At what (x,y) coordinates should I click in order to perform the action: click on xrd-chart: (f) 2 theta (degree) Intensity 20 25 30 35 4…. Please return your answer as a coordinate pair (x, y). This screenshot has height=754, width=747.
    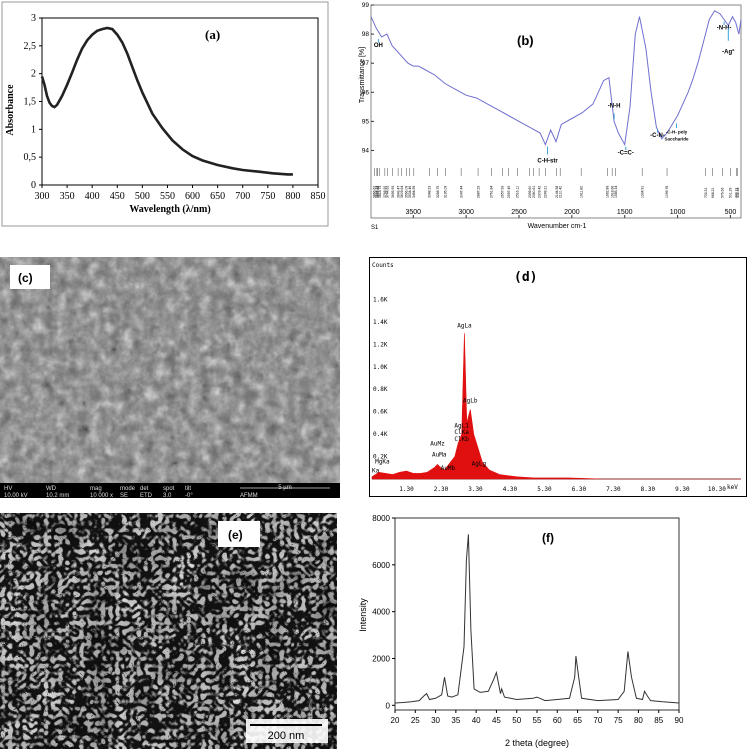
    Looking at the image, I should click on (521, 631).